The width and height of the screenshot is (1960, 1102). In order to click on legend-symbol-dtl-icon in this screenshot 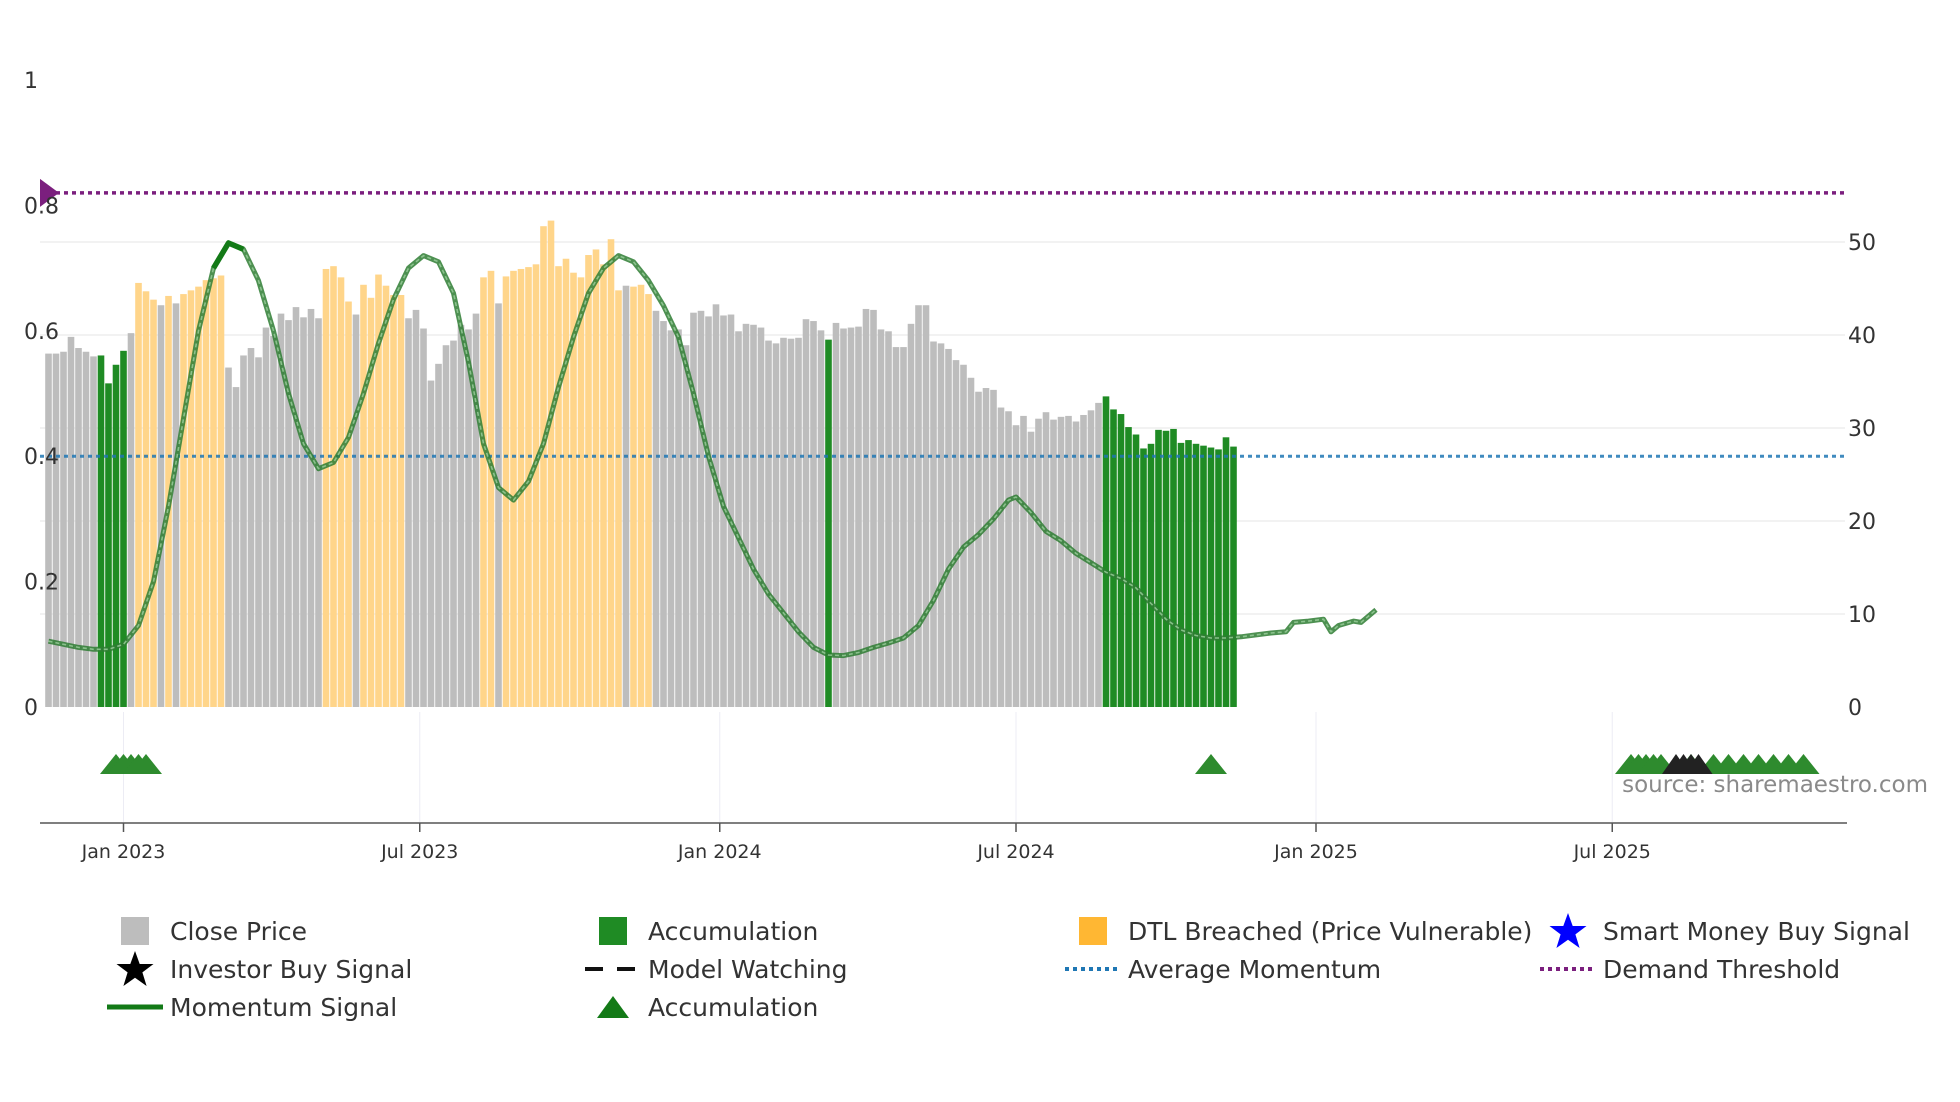, I will do `click(1093, 931)`.